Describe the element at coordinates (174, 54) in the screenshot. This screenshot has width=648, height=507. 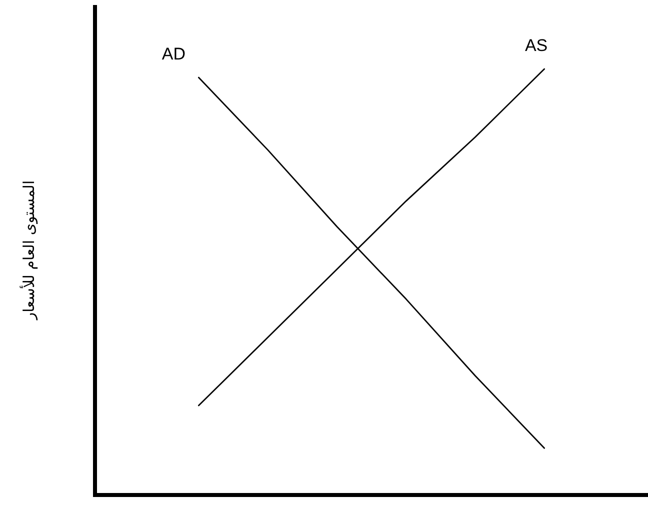
I see `series-label: AD` at that location.